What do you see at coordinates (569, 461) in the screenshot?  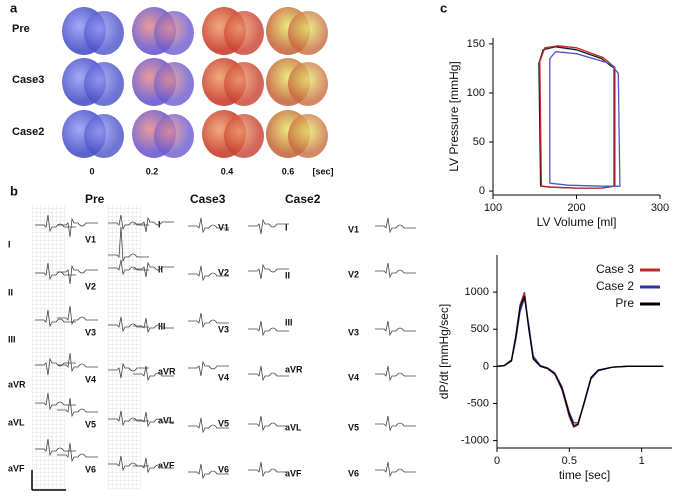 I see `x-tick-label: 0.5` at bounding box center [569, 461].